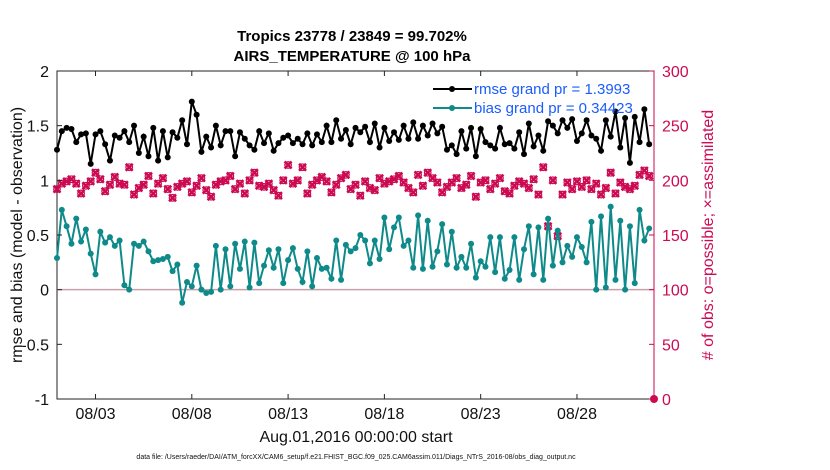 The height and width of the screenshot is (470, 830). Describe the element at coordinates (42, 400) in the screenshot. I see `y-tick-label: -1` at that location.